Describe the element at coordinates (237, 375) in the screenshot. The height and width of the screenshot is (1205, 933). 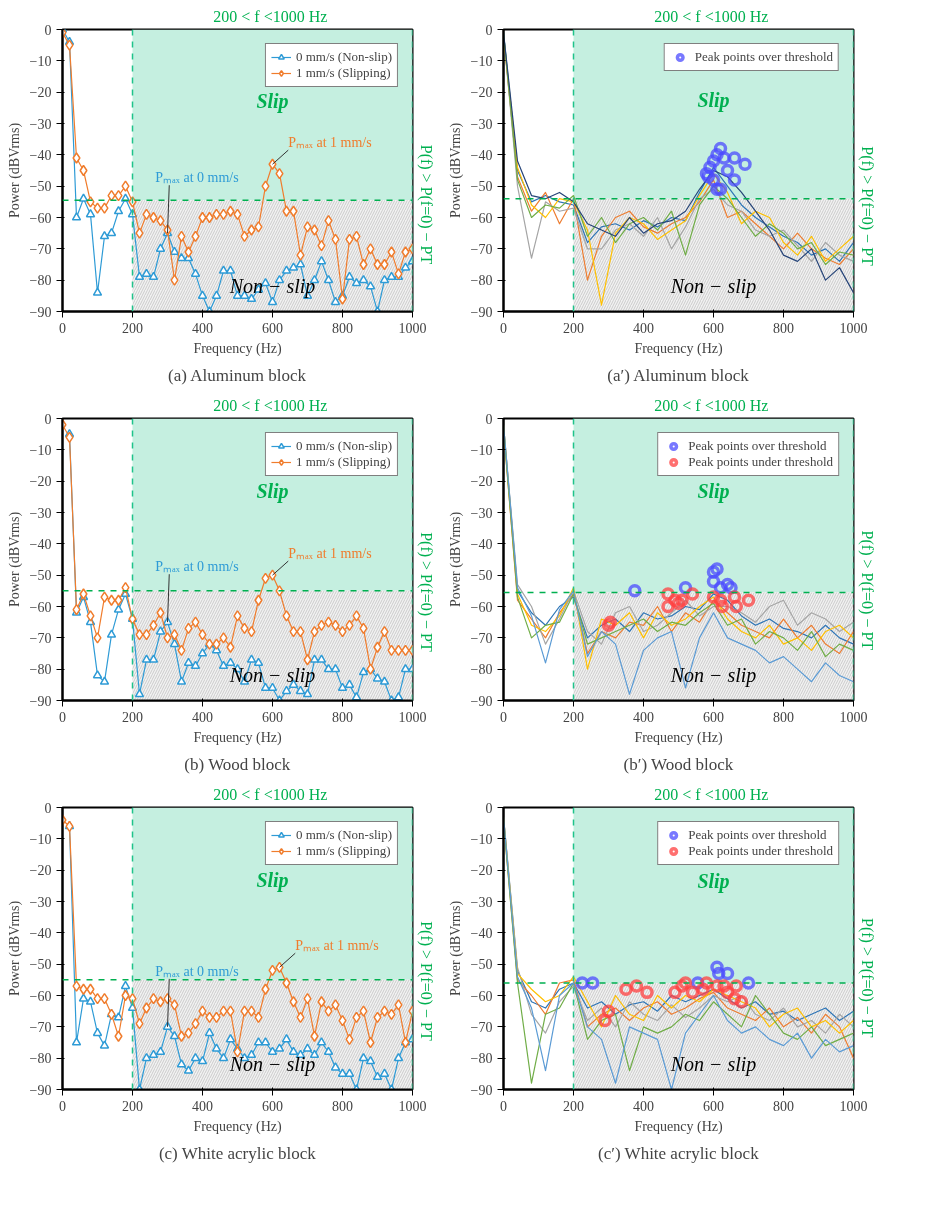
I see `text: (a) Aluminum block` at that location.